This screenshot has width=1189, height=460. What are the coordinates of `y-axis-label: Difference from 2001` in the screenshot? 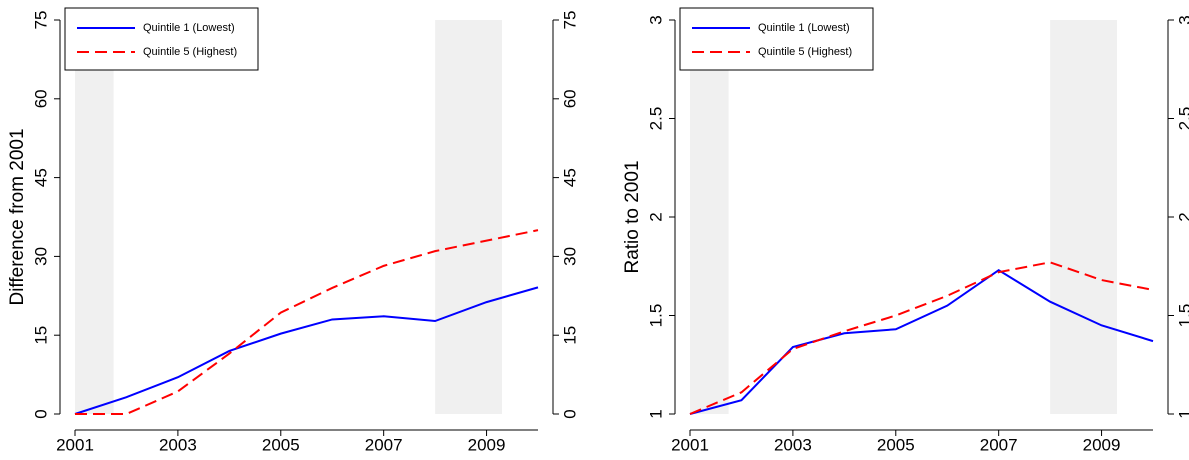 It's located at (17, 216).